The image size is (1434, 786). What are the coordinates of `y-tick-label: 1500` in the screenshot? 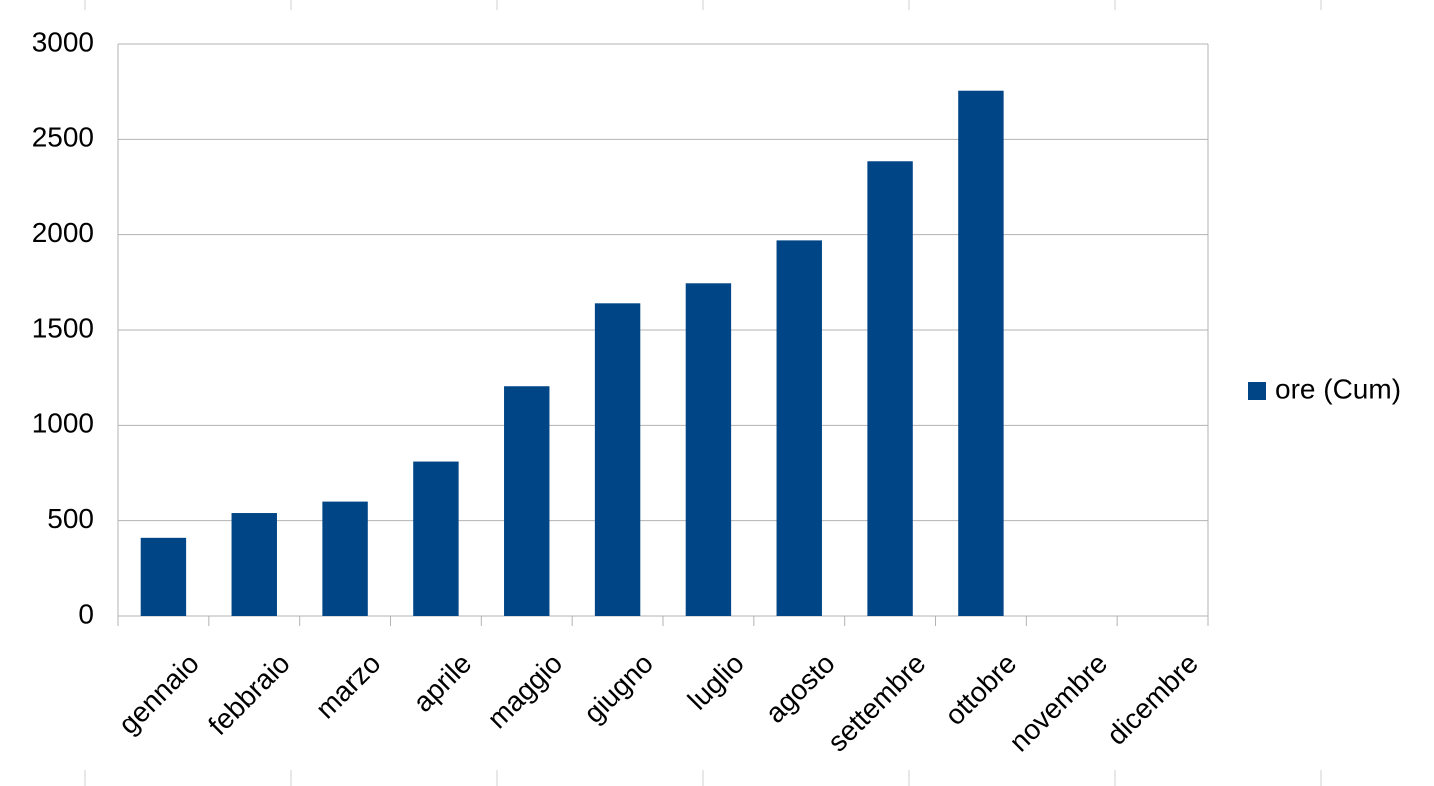 It's located at (63, 327).